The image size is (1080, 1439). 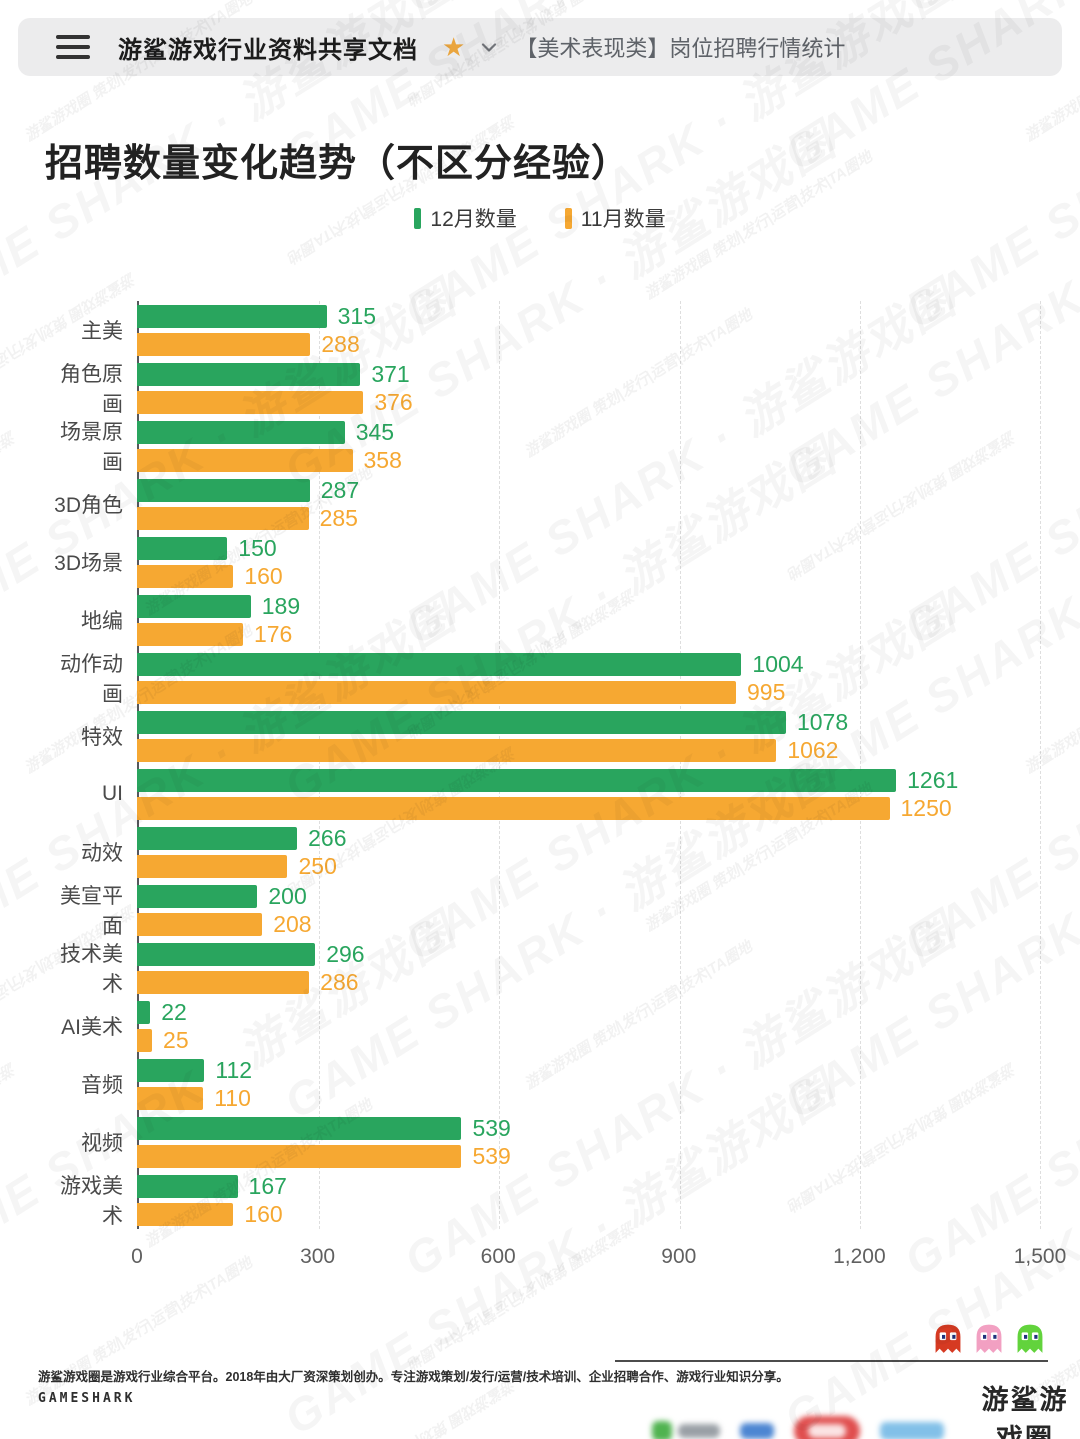 What do you see at coordinates (324, 1156) in the screenshot?
I see `bar-11月数量: 539` at bounding box center [324, 1156].